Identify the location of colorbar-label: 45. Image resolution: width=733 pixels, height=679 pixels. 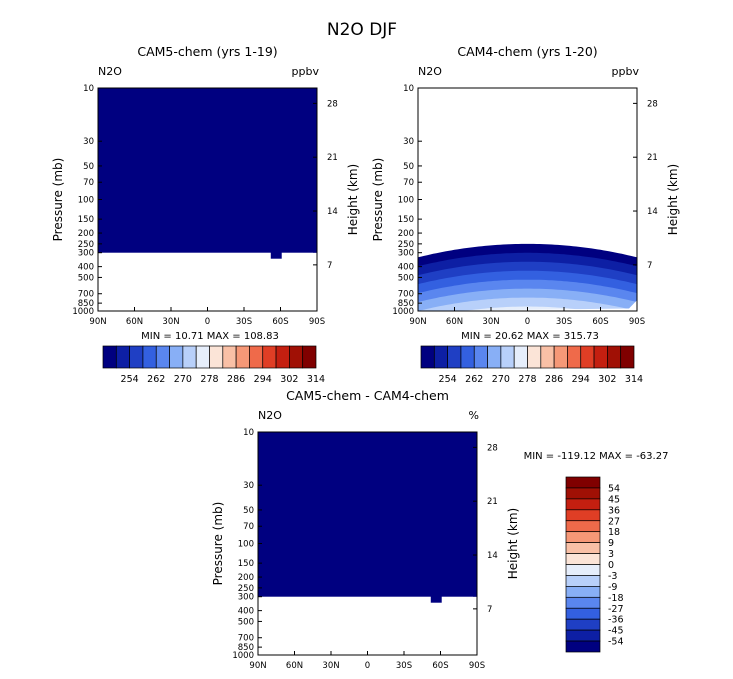
(614, 499).